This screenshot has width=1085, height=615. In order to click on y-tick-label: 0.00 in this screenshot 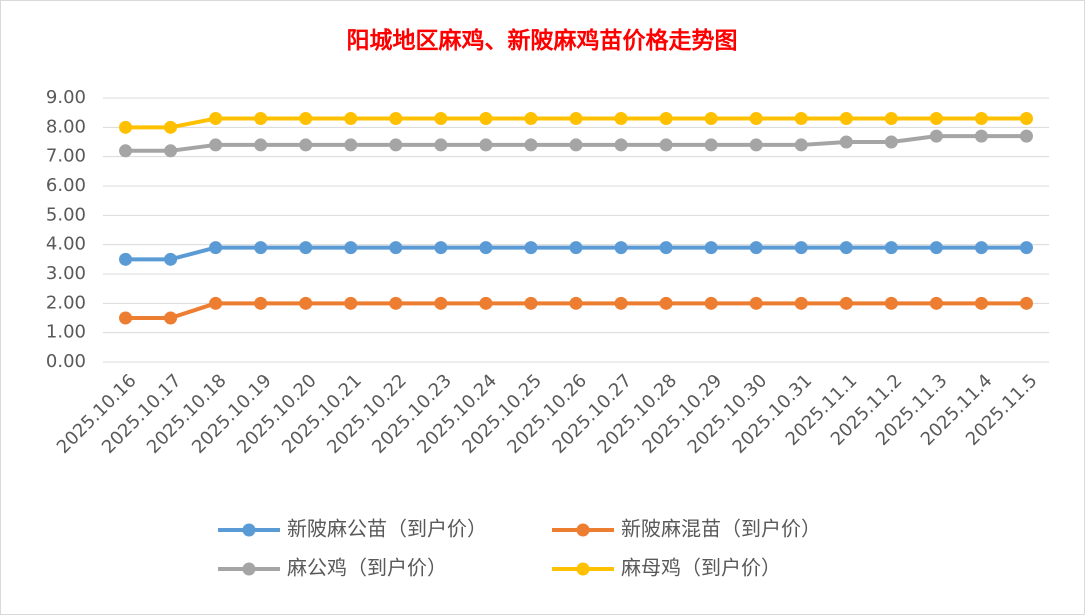, I will do `click(66, 361)`.